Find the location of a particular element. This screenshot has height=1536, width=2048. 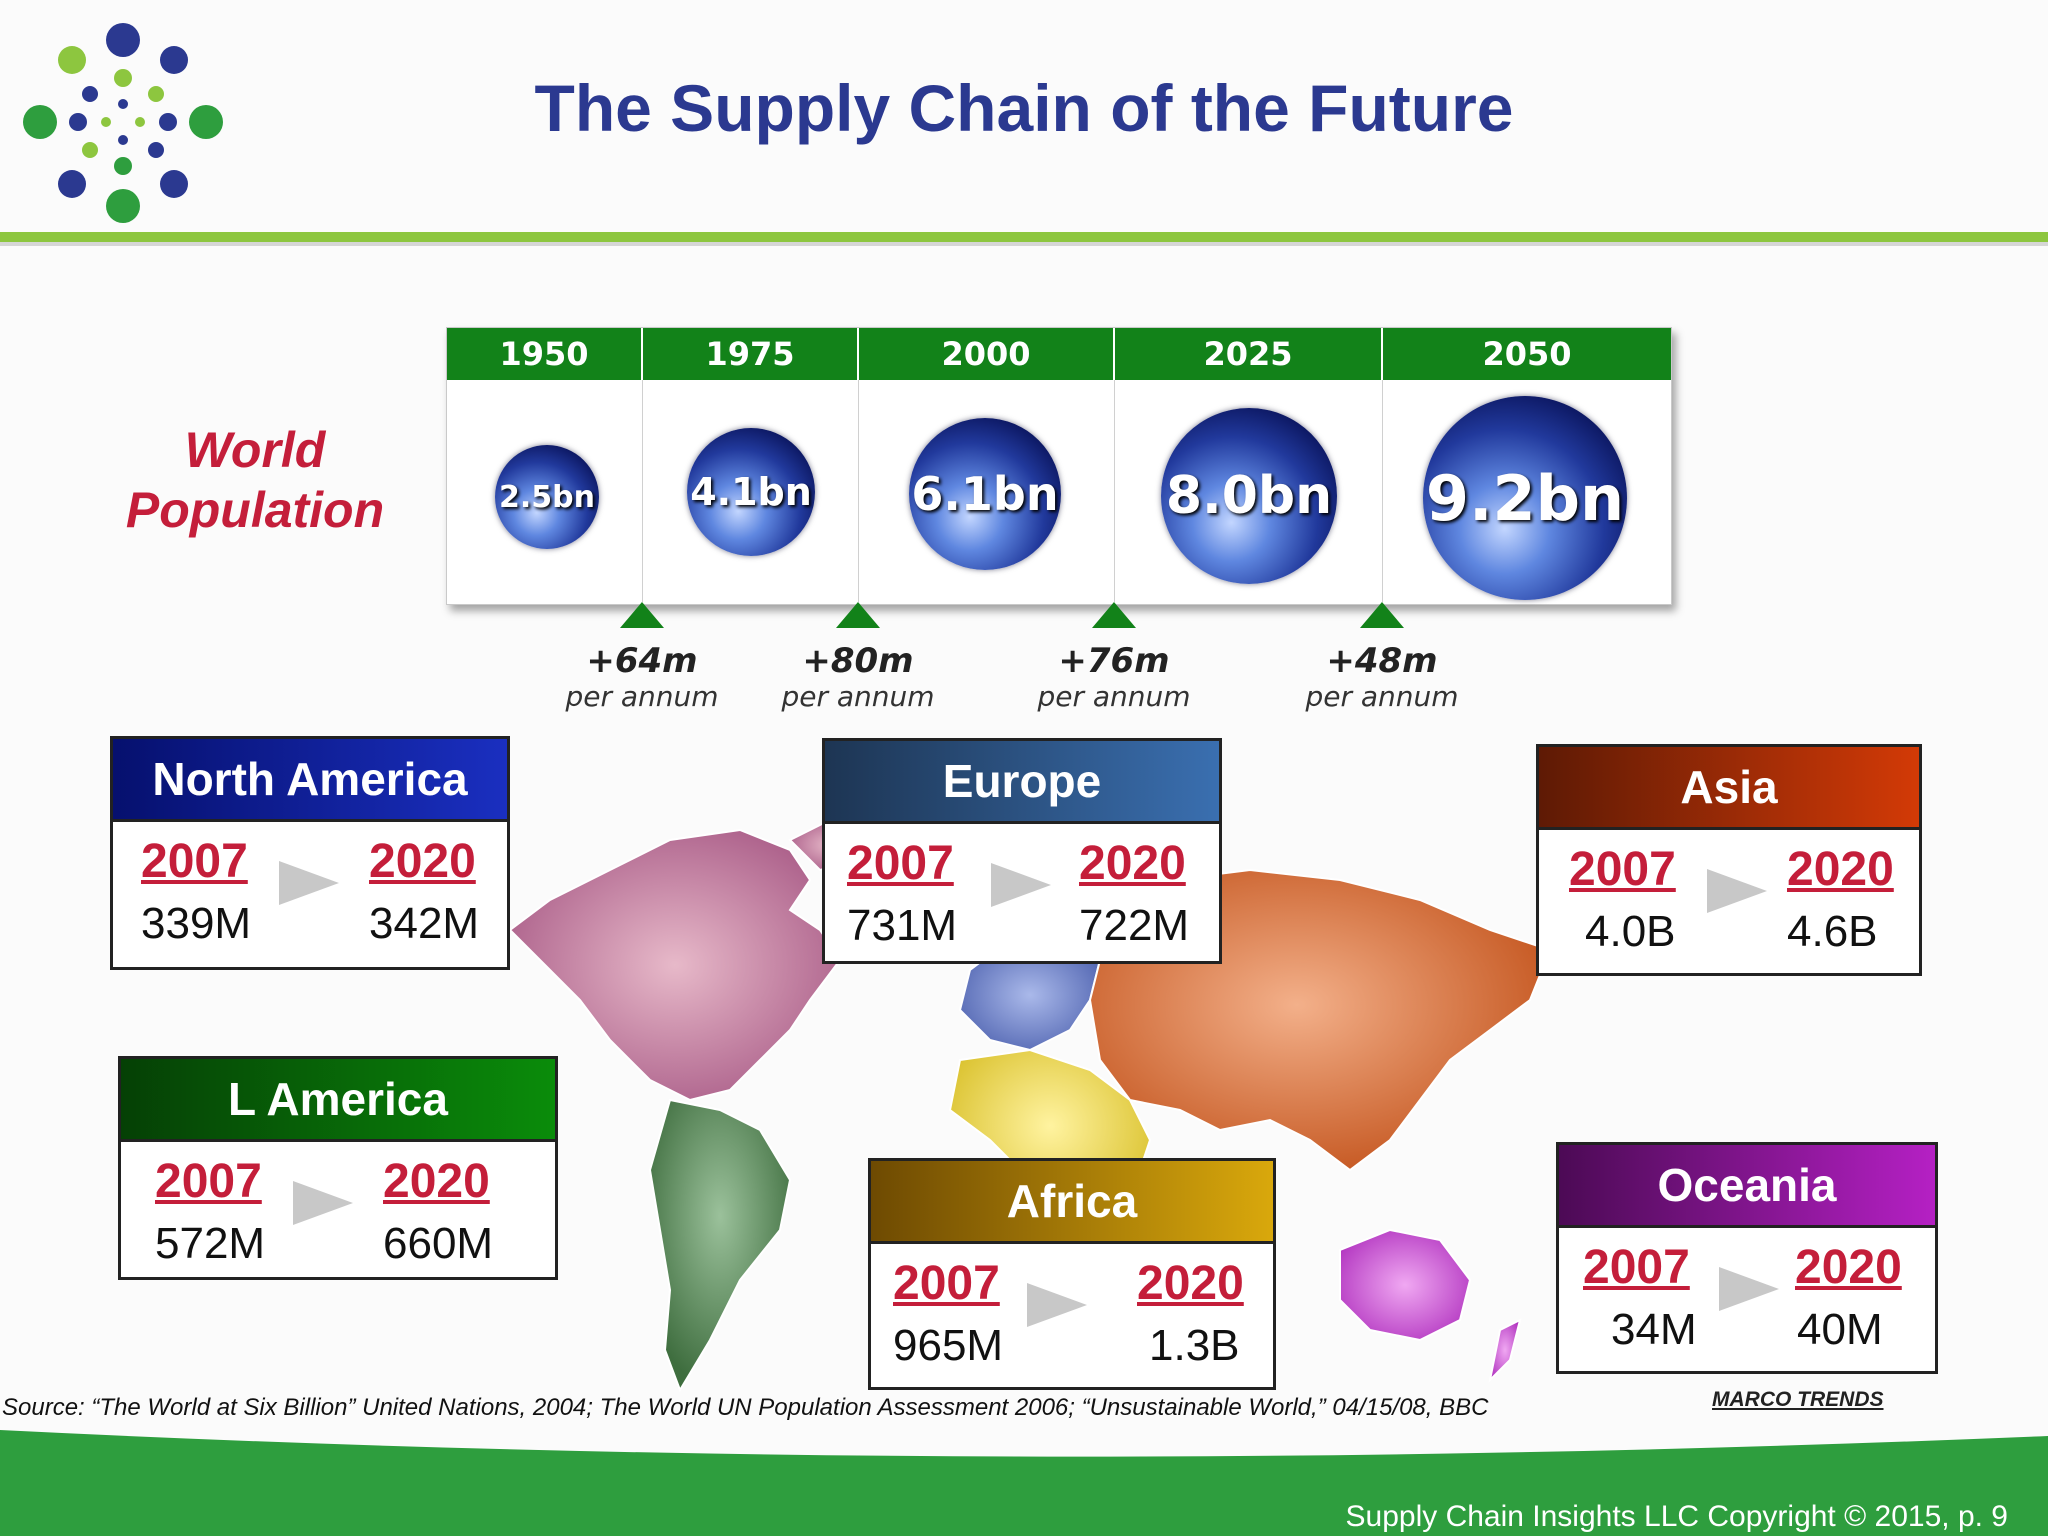

growth-value: +76m is located at coordinates (1114, 661).